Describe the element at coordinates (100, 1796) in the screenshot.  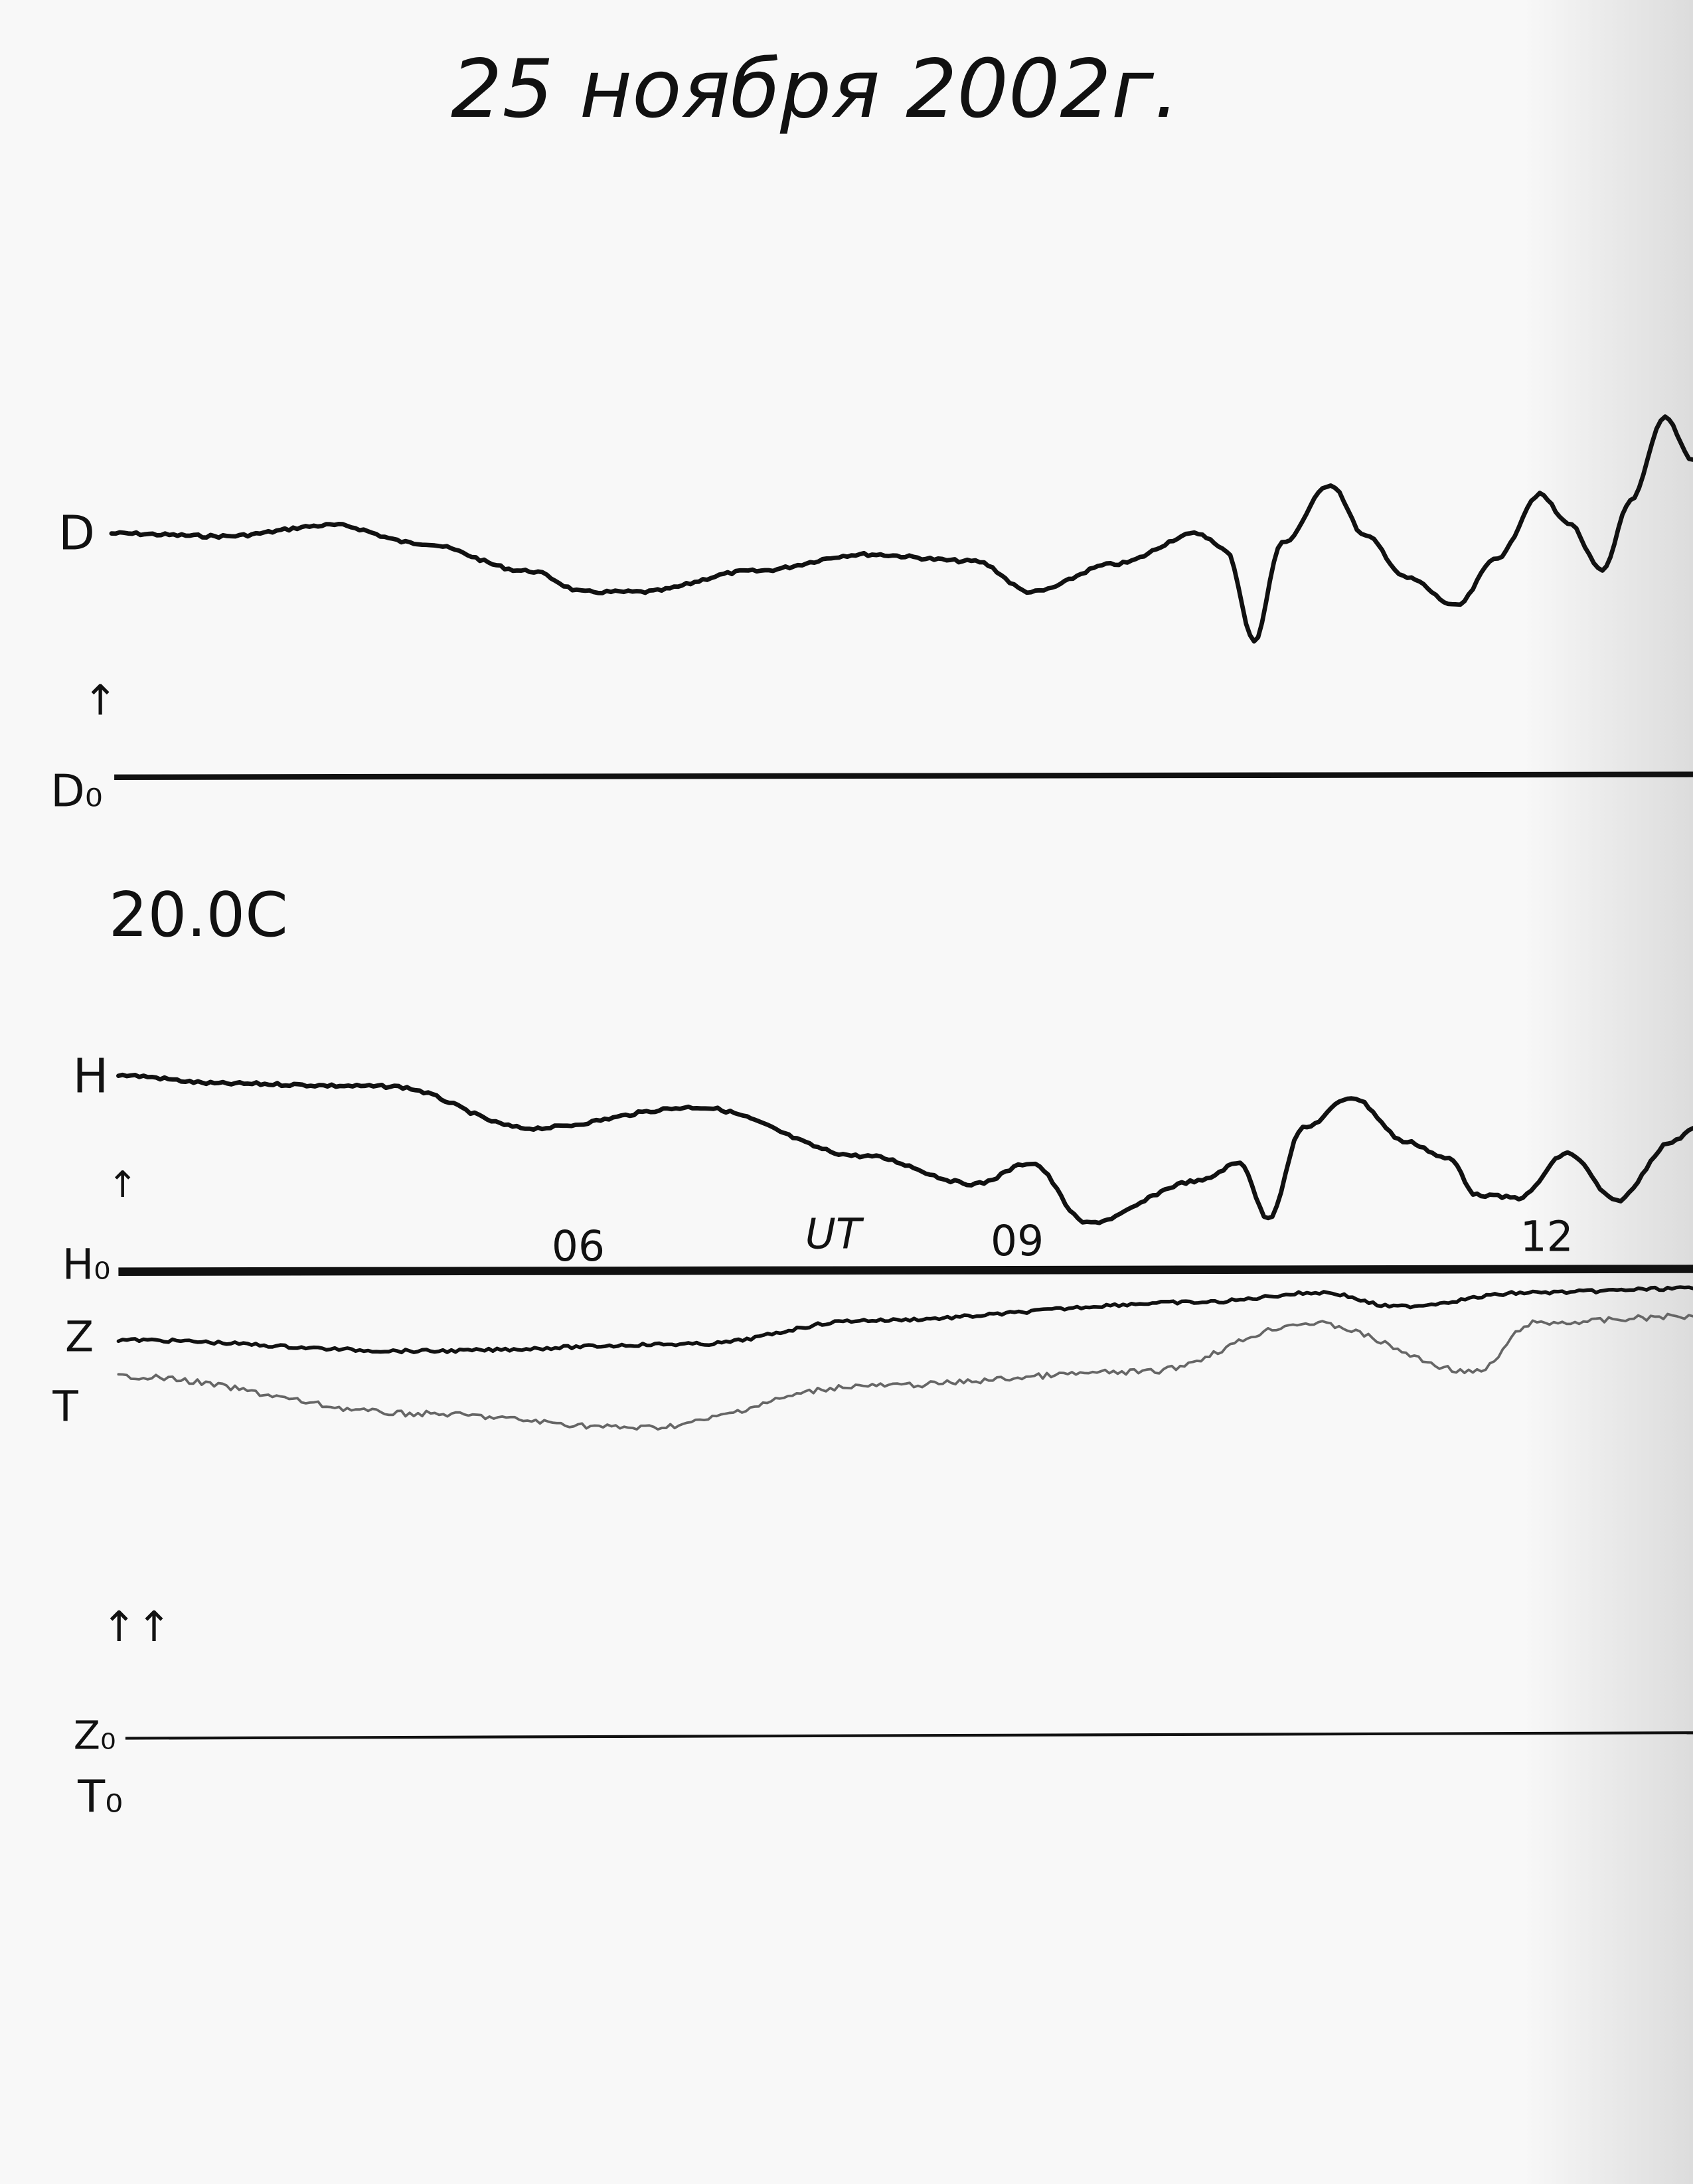
I see `t0-label: T₀` at that location.